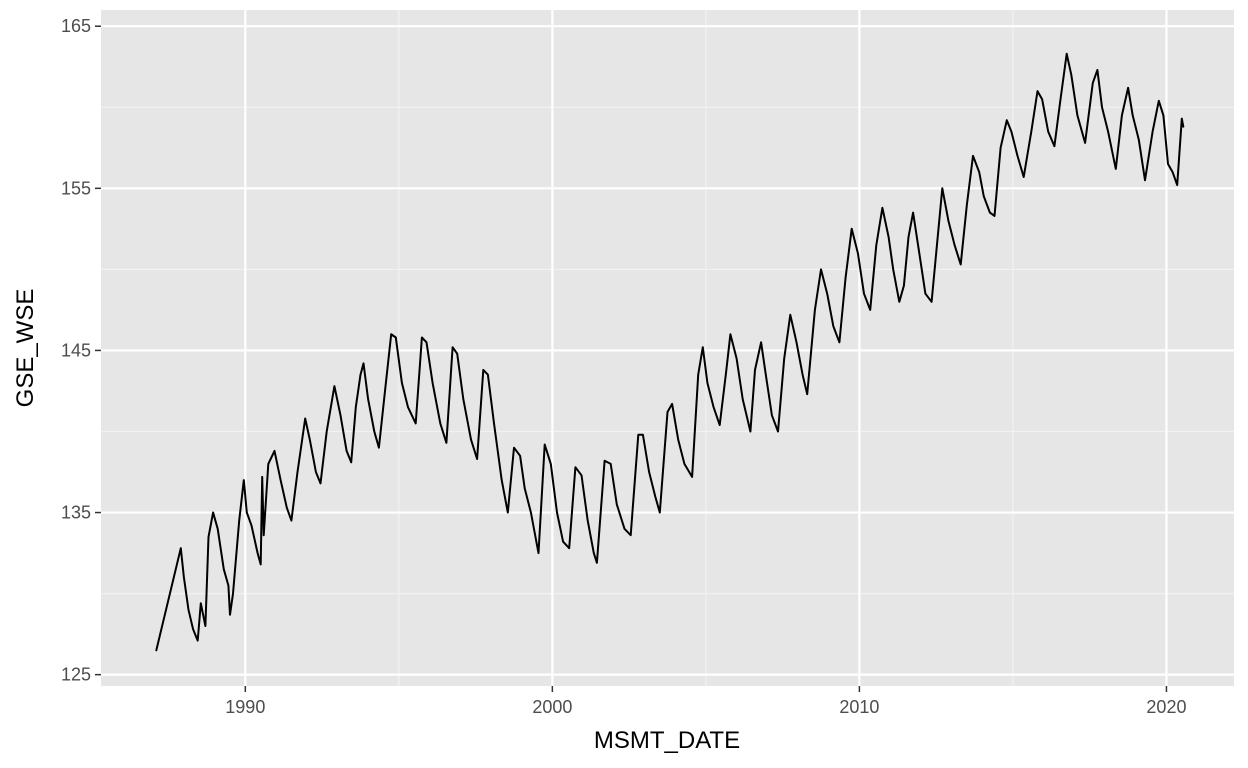 The height and width of the screenshot is (768, 1248). Describe the element at coordinates (859, 707) in the screenshot. I see `x-tick-label: 2010` at that location.